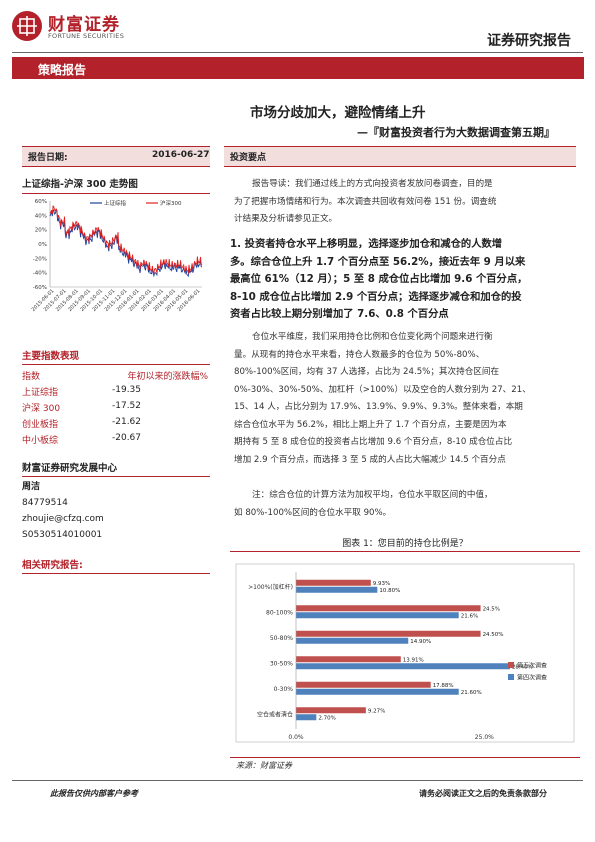  I want to click on table-row: 创业板指 -21.62, so click(116, 425).